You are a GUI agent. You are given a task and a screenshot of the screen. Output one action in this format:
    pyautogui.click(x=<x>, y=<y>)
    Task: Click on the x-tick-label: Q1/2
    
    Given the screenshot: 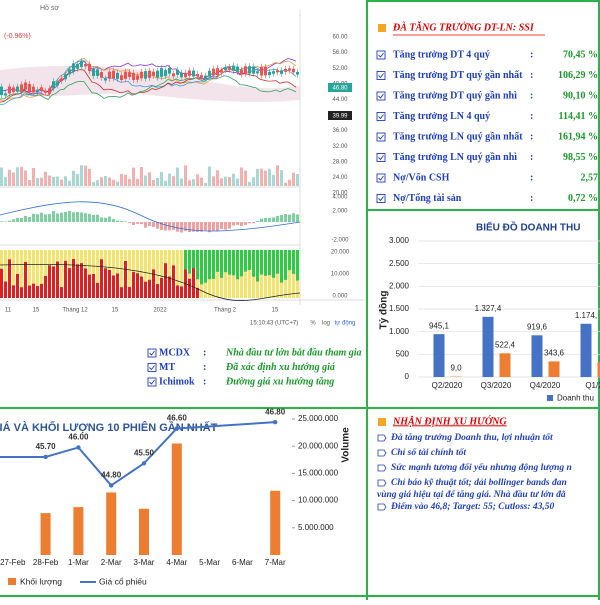 What is the action you would take?
    pyautogui.click(x=592, y=385)
    